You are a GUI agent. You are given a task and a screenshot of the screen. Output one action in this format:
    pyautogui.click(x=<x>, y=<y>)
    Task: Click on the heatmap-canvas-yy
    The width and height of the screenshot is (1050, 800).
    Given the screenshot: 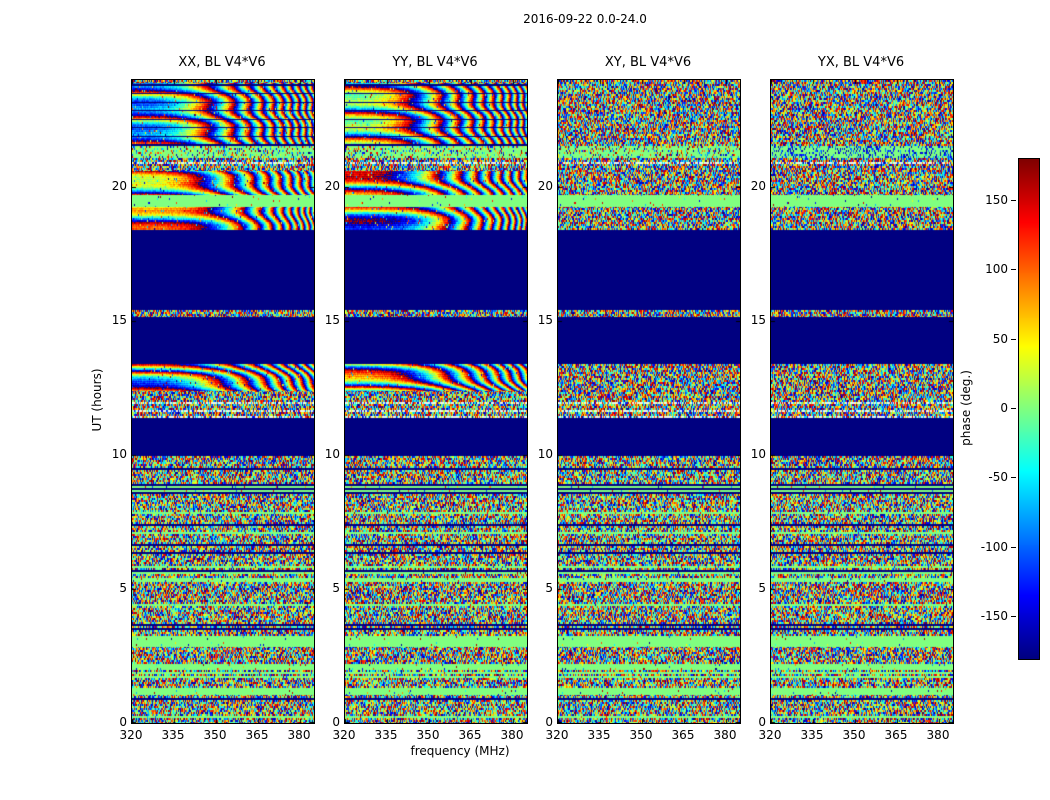 What is the action you would take?
    pyautogui.click(x=436, y=401)
    